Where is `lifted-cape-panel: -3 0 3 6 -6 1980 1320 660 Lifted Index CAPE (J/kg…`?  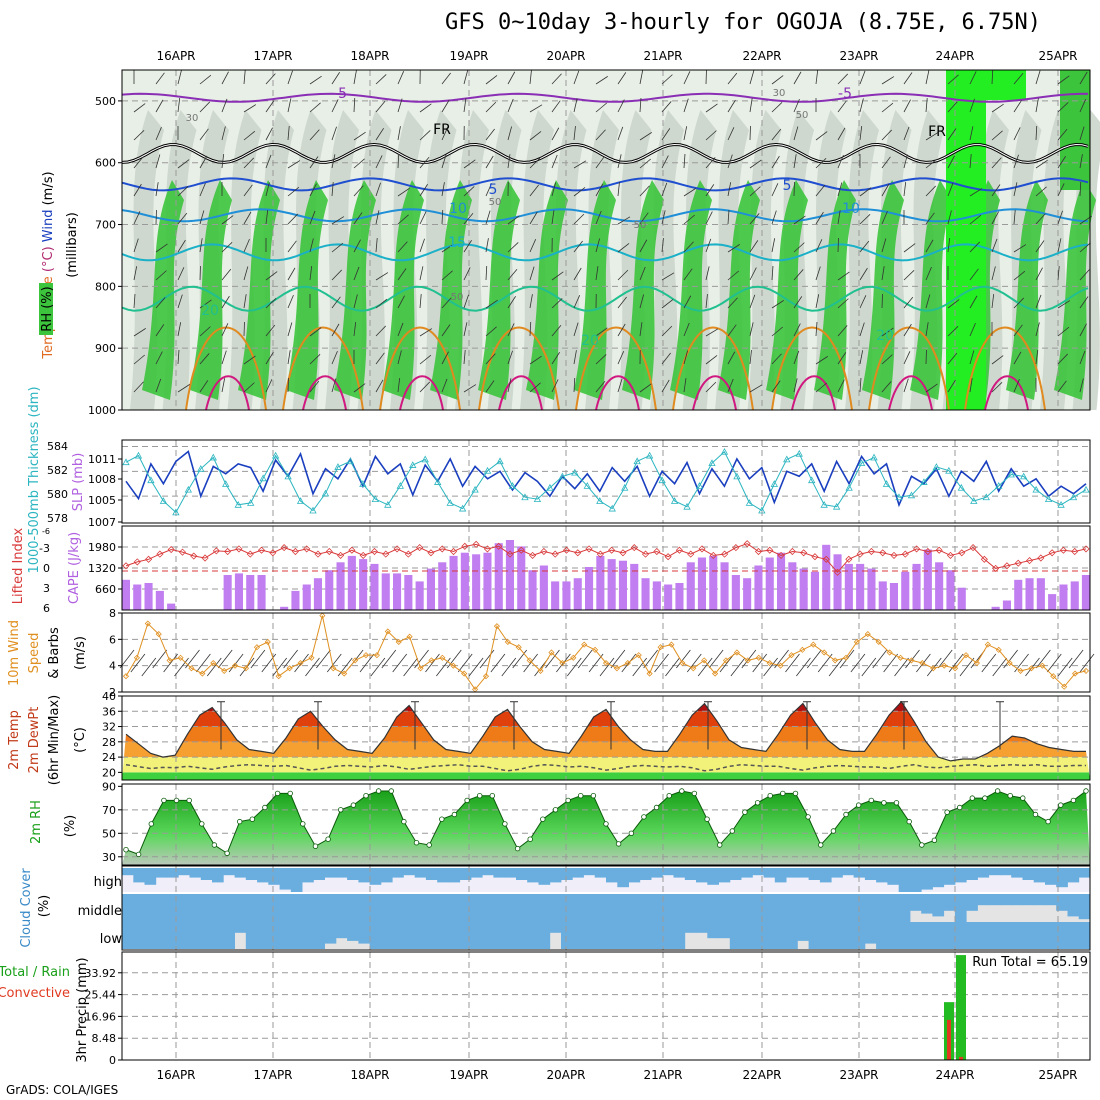 lifted-cape-panel: -3 0 3 6 -6 1980 1320 660 Lifted Index CAPE (J/kg… is located at coordinates (551, 570).